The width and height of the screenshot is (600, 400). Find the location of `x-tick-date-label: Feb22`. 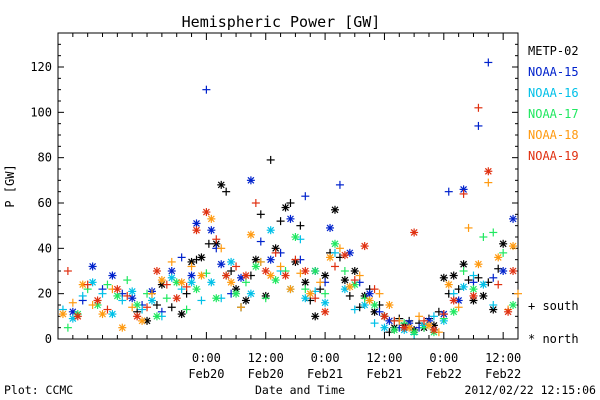

x-tick-date-label: Feb22 is located at coordinates (444, 374).